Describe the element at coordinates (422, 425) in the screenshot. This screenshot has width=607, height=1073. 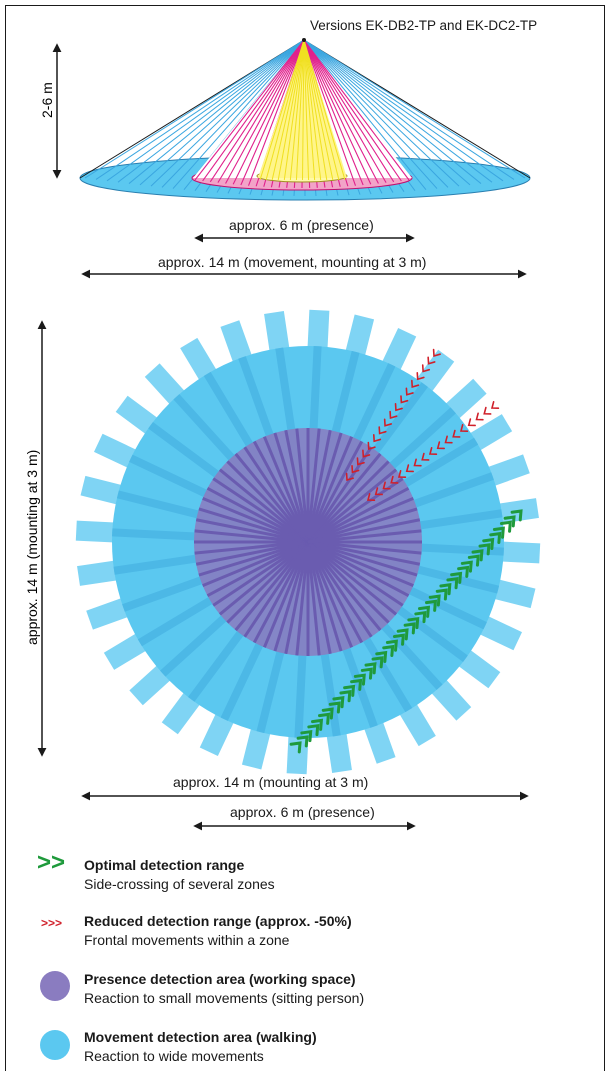
I see `reduced-detection-arrows` at that location.